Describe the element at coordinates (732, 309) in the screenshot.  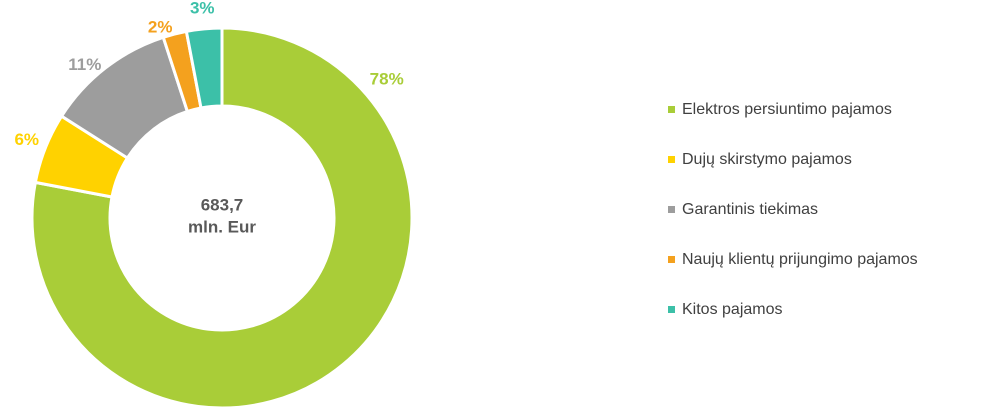
I see `legend-label: Kitos pajamos` at that location.